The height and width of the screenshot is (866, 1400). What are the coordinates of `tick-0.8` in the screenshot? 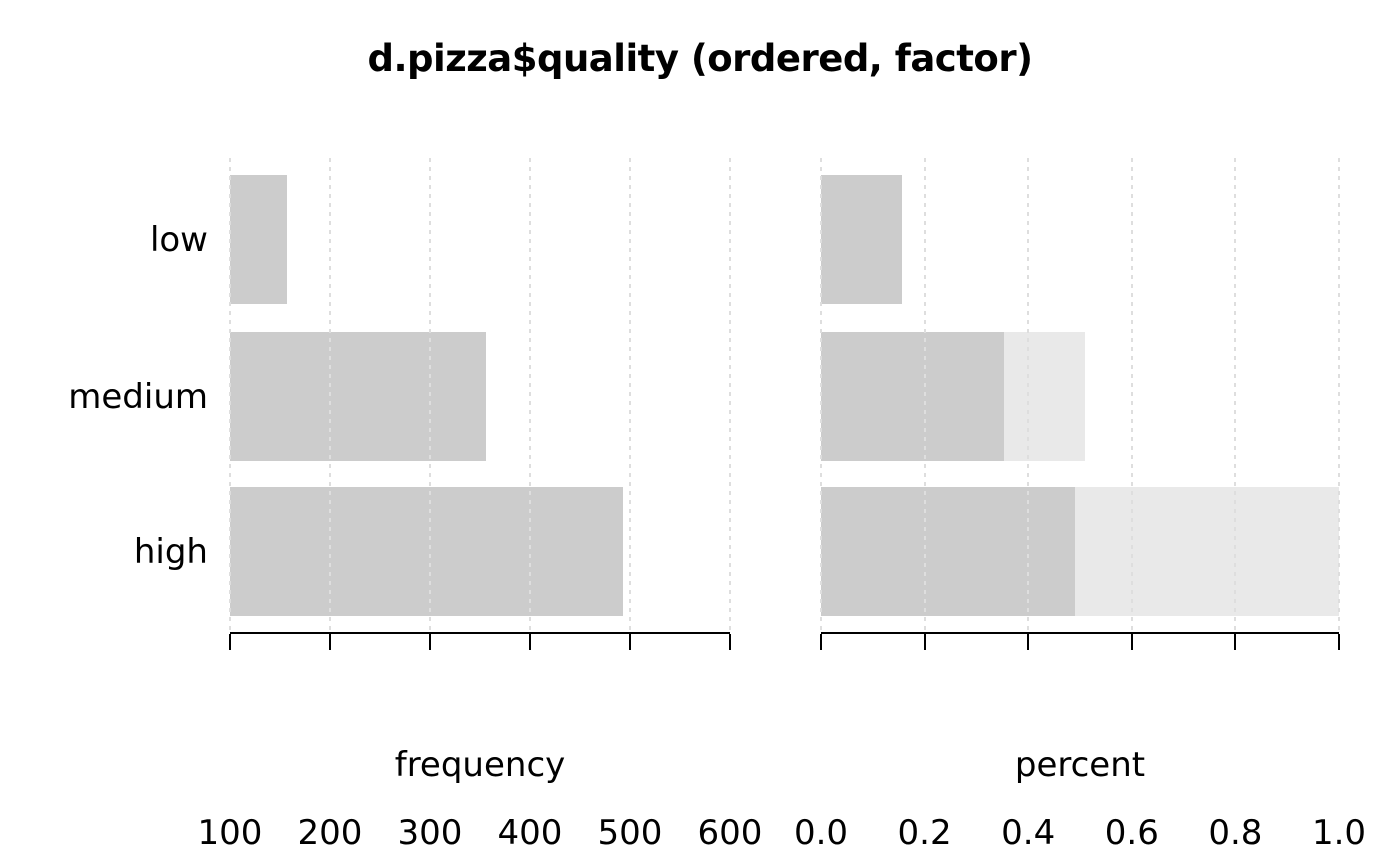 It's located at (1235, 642).